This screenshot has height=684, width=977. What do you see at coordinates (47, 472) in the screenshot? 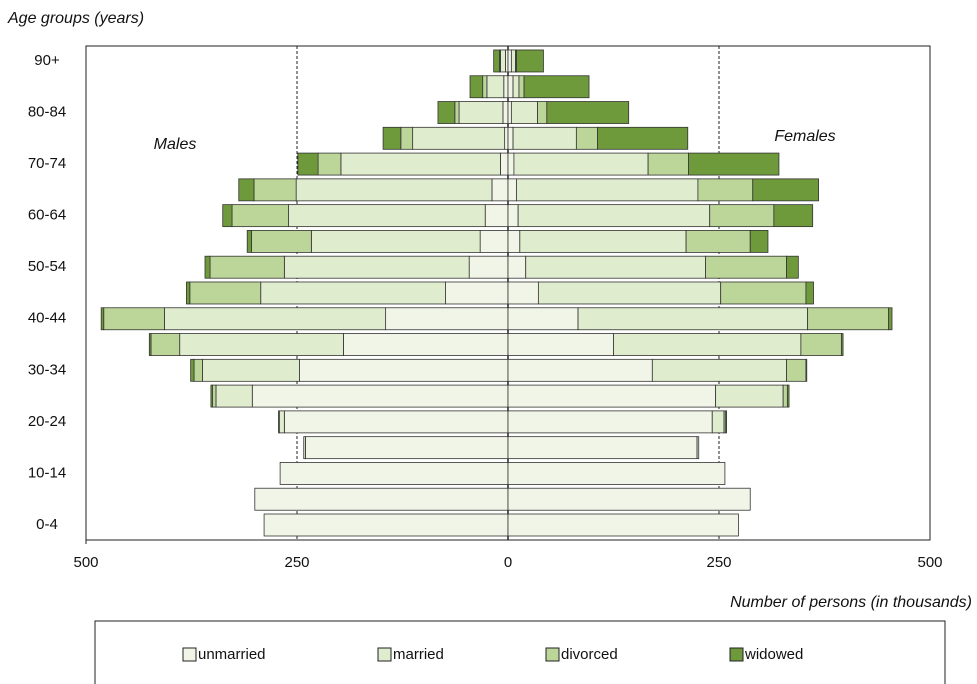
I see `y-tick-label: 10-14` at bounding box center [47, 472].